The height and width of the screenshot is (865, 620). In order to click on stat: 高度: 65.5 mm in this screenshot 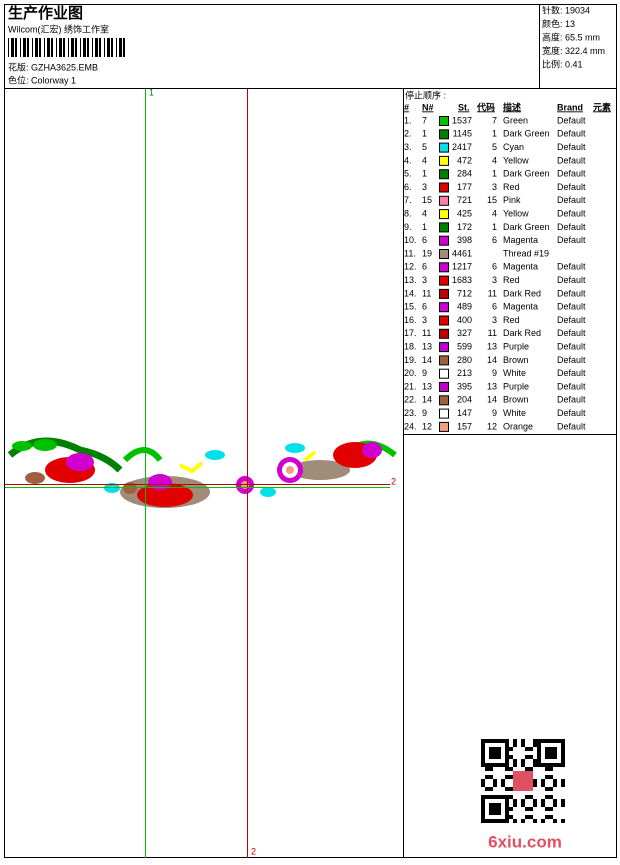, I will do `click(571, 36)`.